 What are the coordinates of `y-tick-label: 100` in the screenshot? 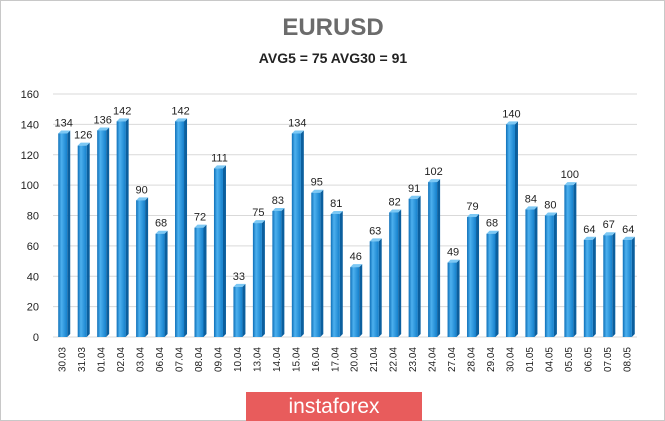 It's located at (30, 186).